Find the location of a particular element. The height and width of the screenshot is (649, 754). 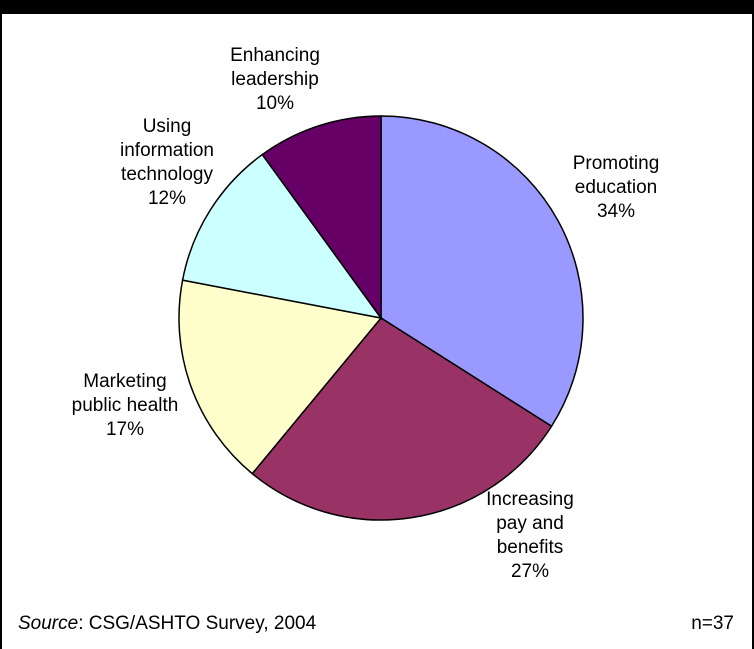

slice-percent: 10% is located at coordinates (275, 103).